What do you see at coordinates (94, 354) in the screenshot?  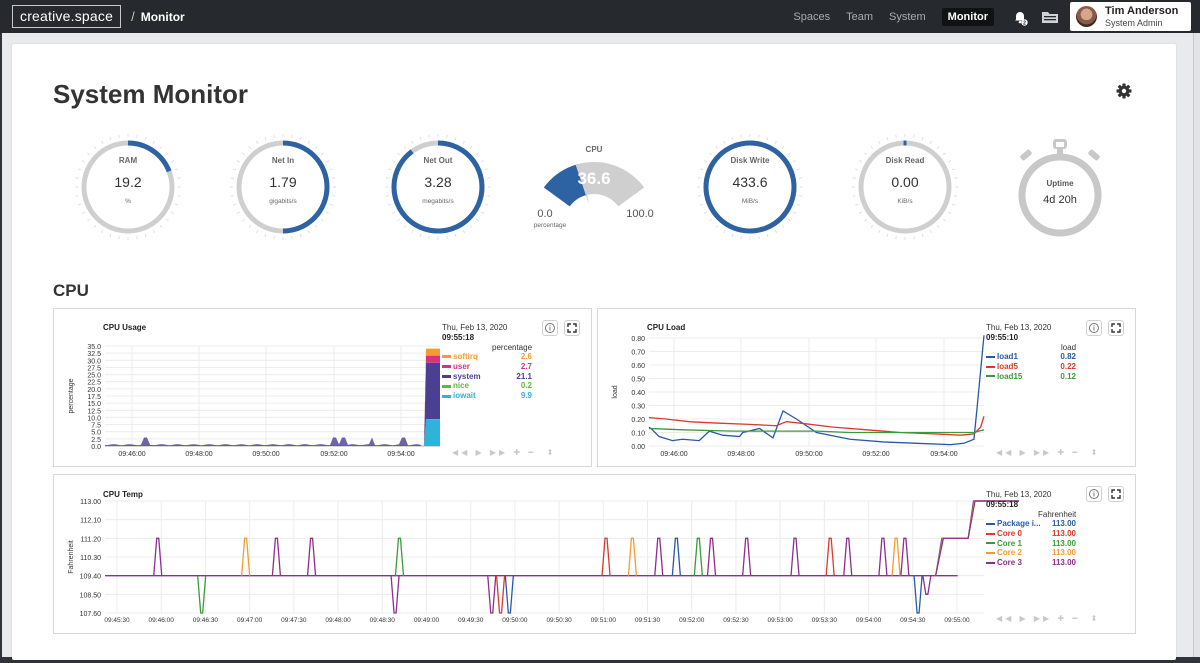 I see `y-tick-label: 32.5` at bounding box center [94, 354].